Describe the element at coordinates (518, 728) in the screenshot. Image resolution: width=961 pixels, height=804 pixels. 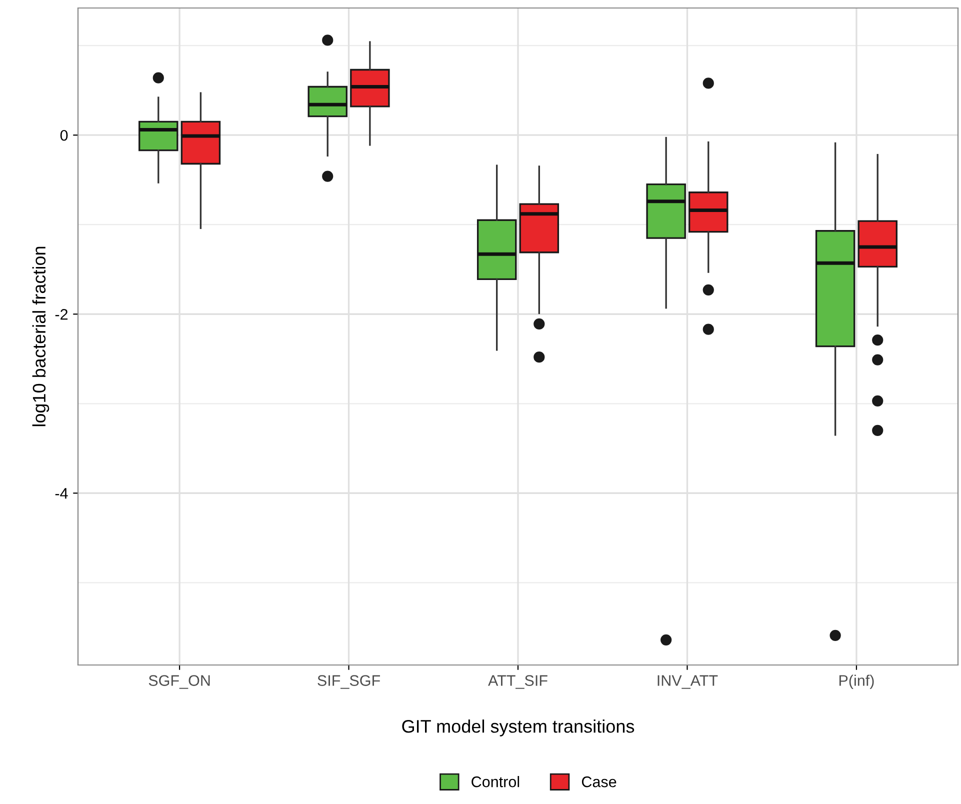
I see `x-axis-title: GIT model system transitions` at that location.